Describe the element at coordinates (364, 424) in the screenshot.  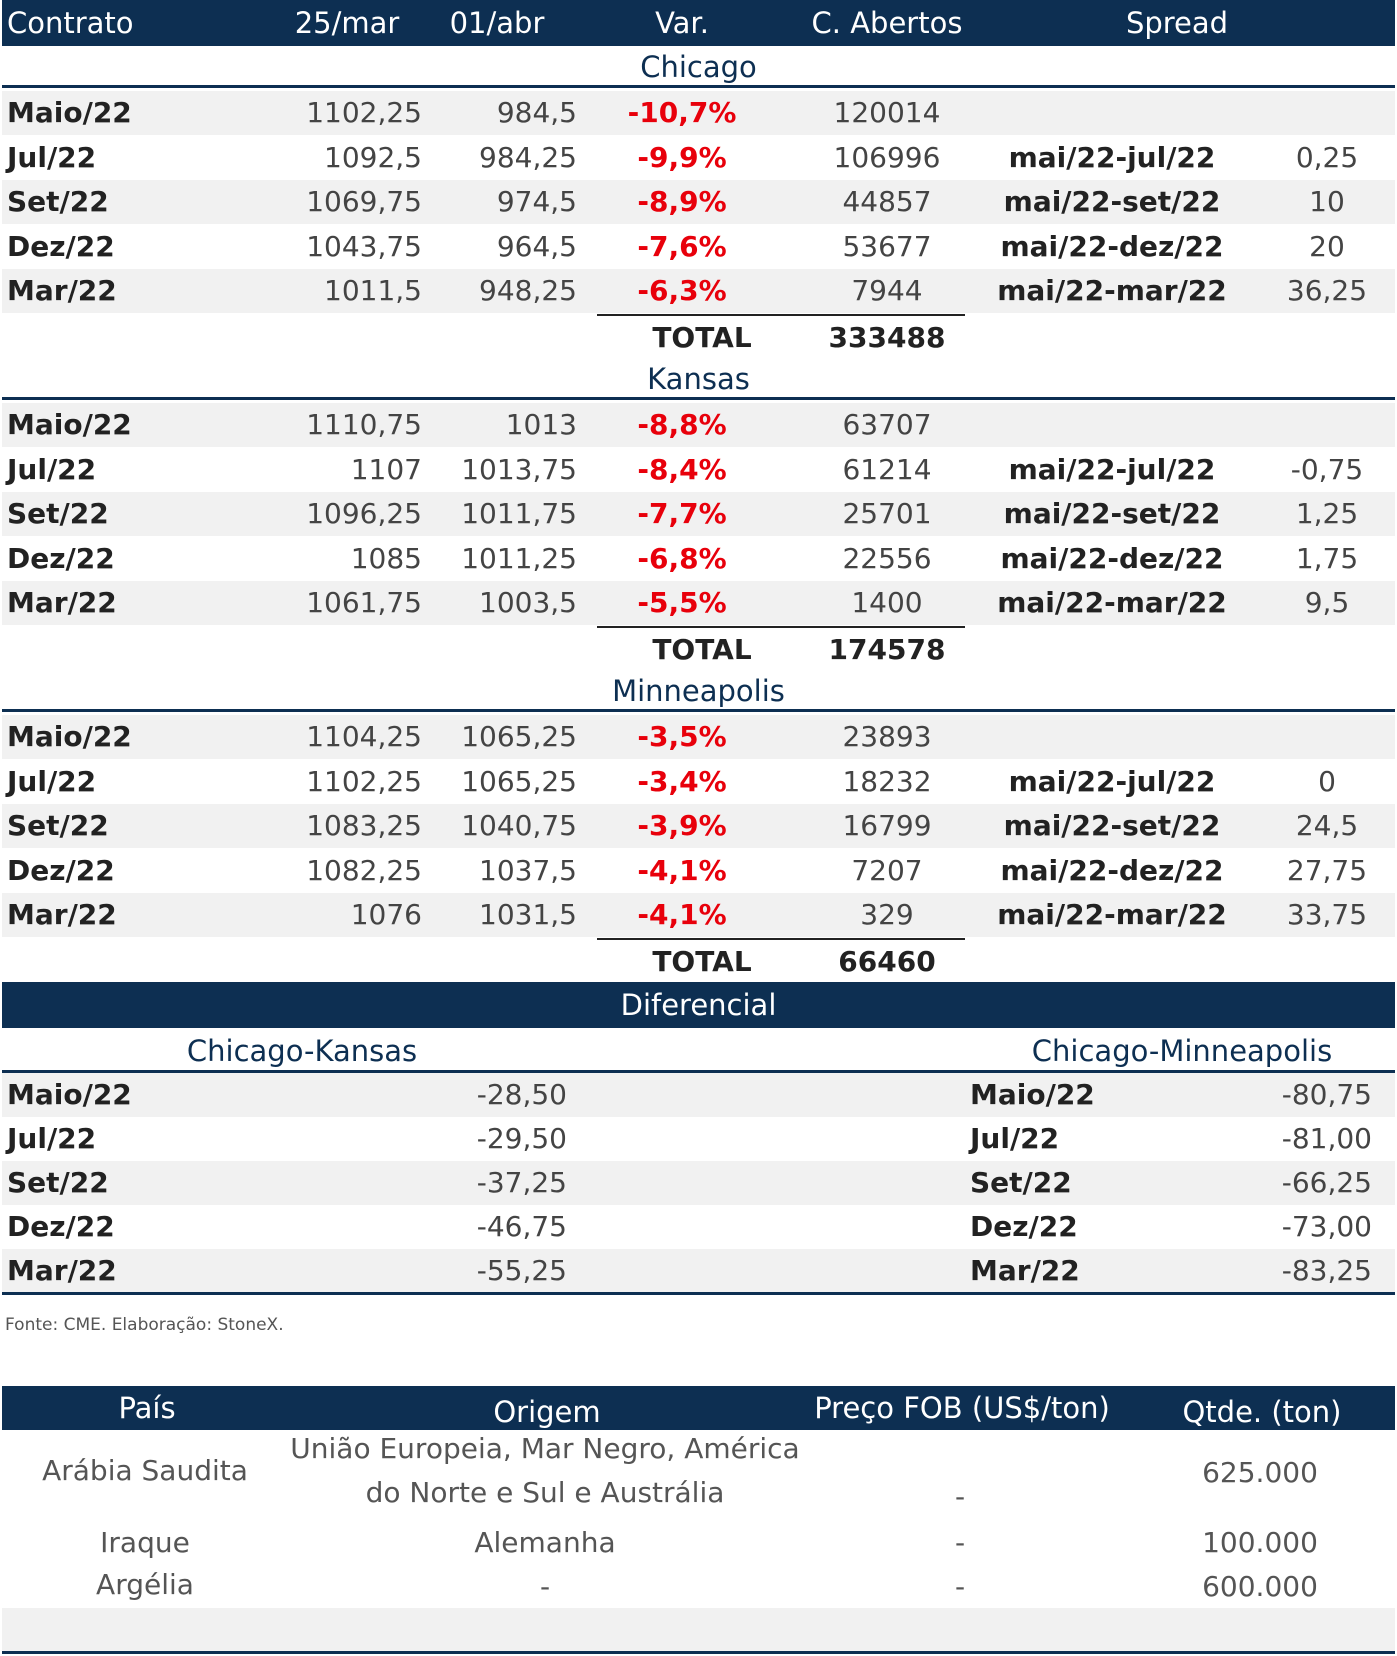
I see `price-date1-cell: 1110,75` at that location.